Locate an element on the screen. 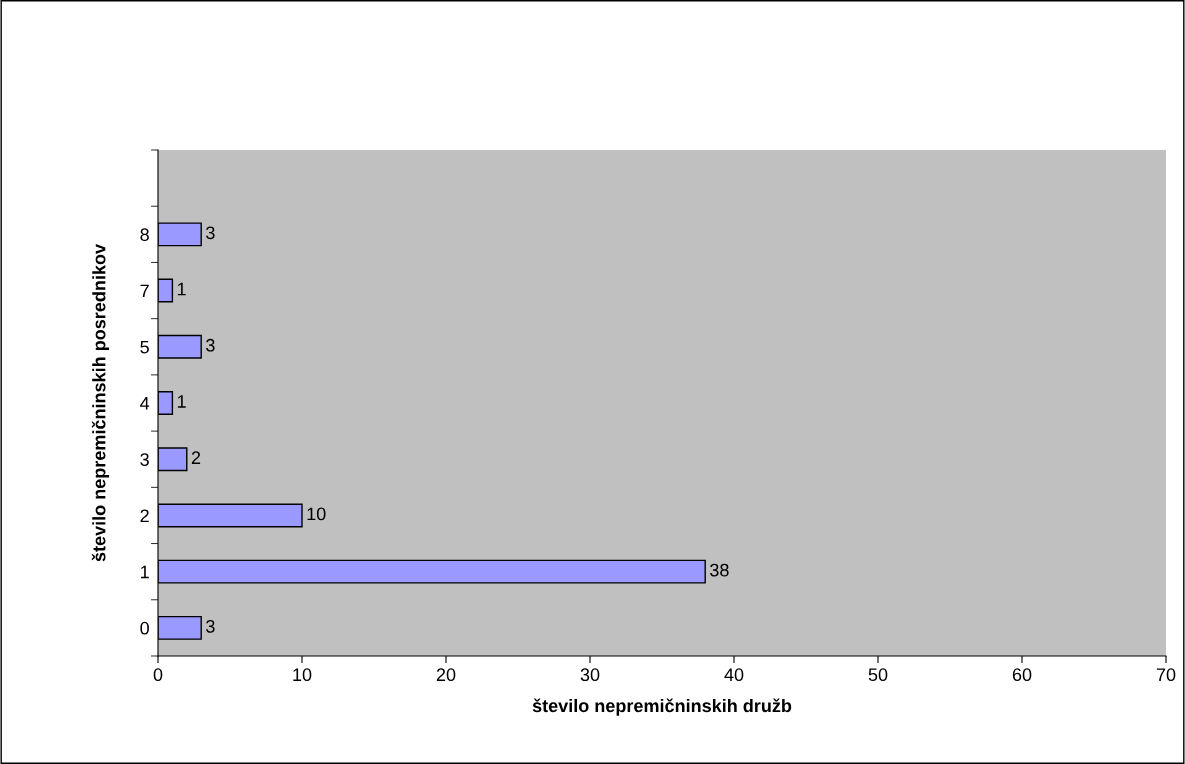 The width and height of the screenshot is (1185, 764). x-tick-label: 20 is located at coordinates (446, 675).